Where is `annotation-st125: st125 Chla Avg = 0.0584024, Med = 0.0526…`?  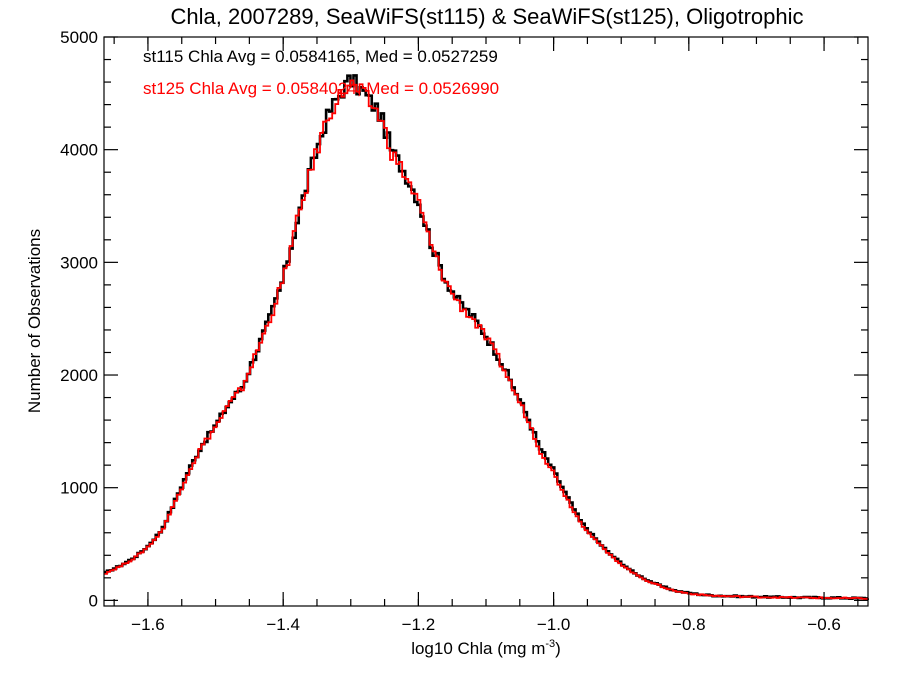
annotation-st125: st125 Chla Avg = 0.0584024, Med = 0.0526… is located at coordinates (321, 88).